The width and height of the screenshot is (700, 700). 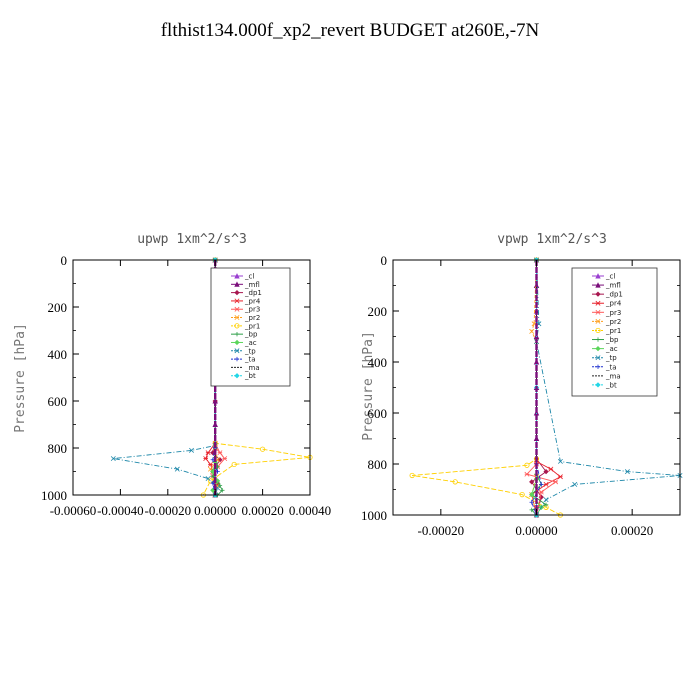 I want to click on x-tick-label: -0.00060, so click(x=73, y=510).